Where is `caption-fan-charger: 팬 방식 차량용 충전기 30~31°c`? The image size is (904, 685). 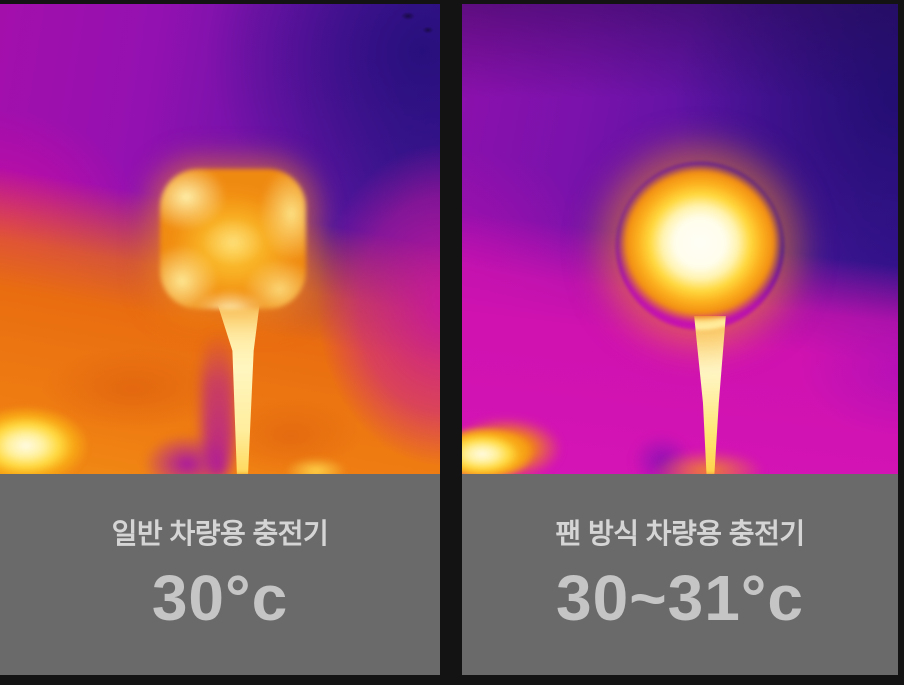 caption-fan-charger: 팬 방식 차량용 충전기 30~31°c is located at coordinates (680, 574).